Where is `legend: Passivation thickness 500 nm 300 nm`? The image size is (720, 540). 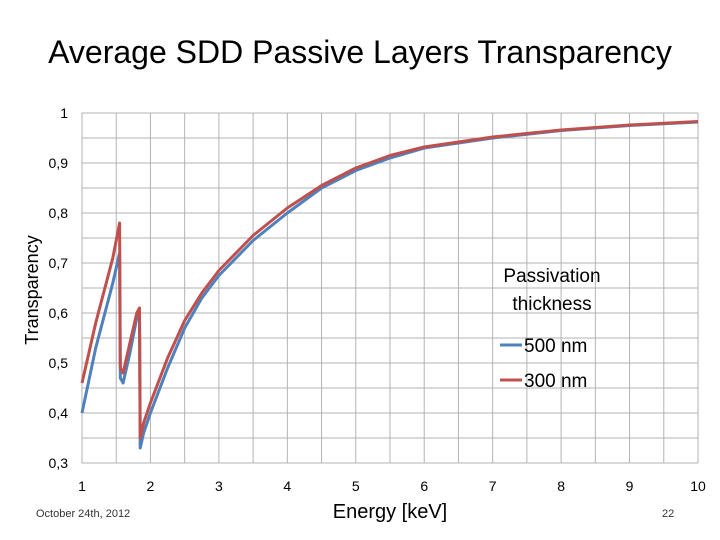 legend: Passivation thickness 500 nm 300 nm is located at coordinates (550, 329).